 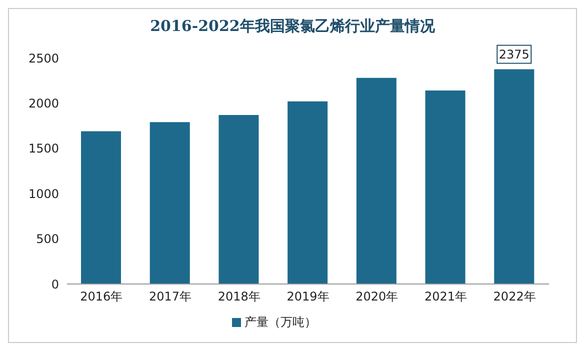 What do you see at coordinates (377, 297) in the screenshot?
I see `x-tick-label: 2020年` at bounding box center [377, 297].